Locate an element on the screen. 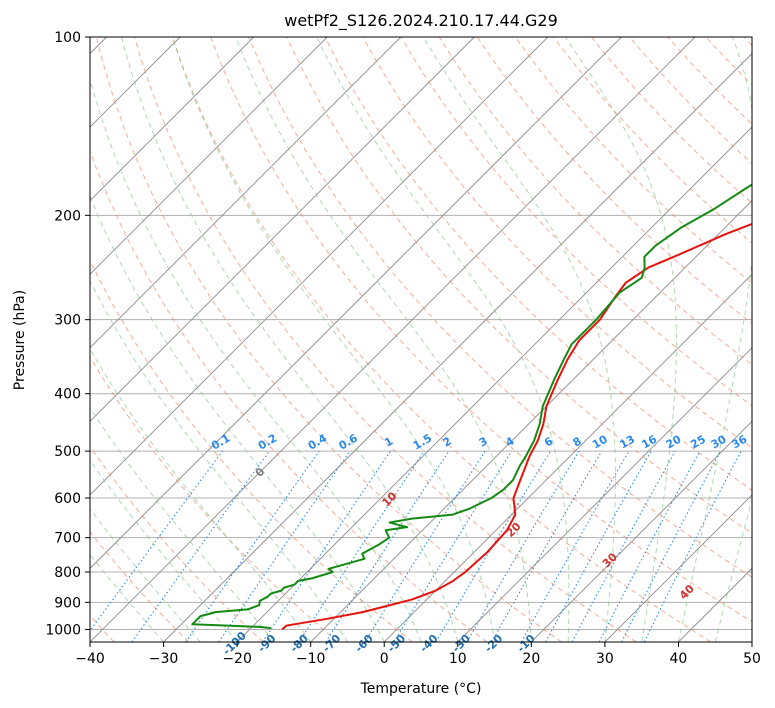 Image resolution: width=775 pixels, height=708 pixels. y-tick-label: 300 is located at coordinates (67, 321).